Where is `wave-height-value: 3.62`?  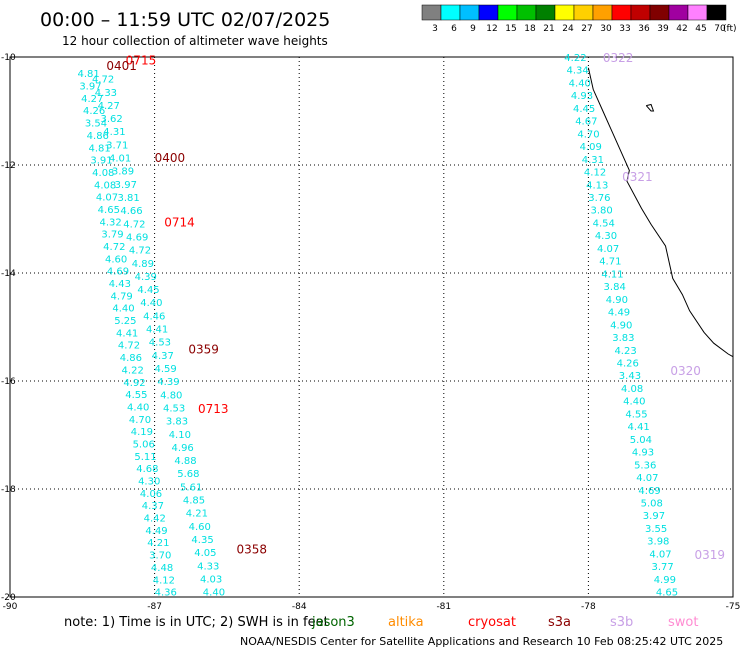
wave-height-value: 3.62 is located at coordinates (111, 119).